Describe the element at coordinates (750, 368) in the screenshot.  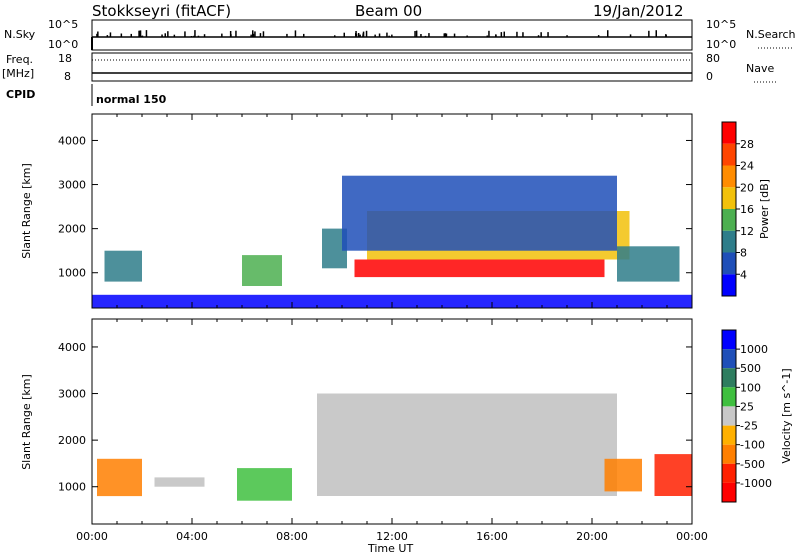
I see `colorbar-tick-label: 500` at that location.